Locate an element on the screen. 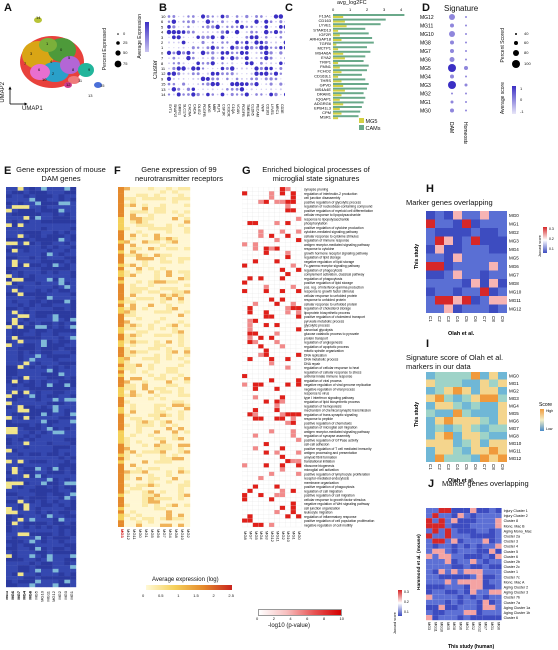 This screenshot has width=558, height=650. percent-expressed-title: Percent Expressed is located at coordinates (105, 49).